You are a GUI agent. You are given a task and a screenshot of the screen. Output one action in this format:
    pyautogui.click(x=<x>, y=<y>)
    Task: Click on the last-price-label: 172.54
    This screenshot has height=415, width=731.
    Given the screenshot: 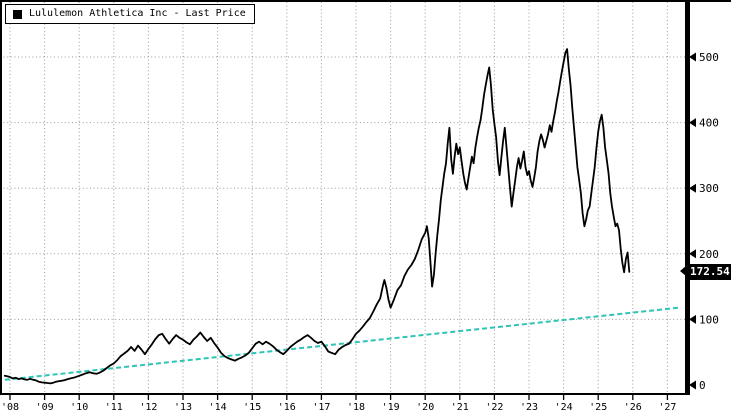 What is the action you would take?
    pyautogui.click(x=705, y=271)
    